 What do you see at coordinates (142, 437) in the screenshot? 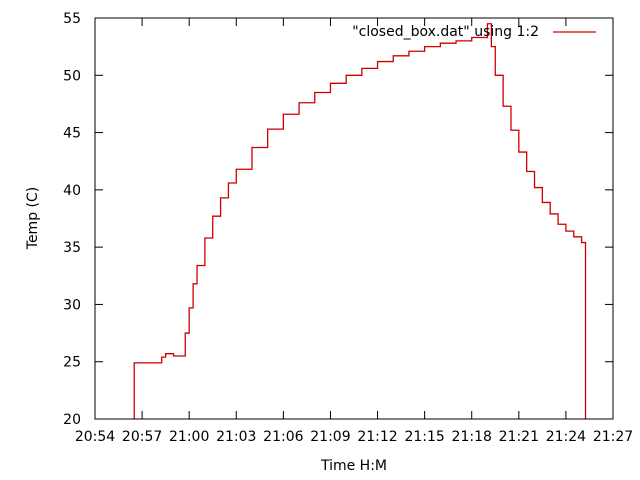
I see `x-tick-label: 20:57` at bounding box center [142, 437].